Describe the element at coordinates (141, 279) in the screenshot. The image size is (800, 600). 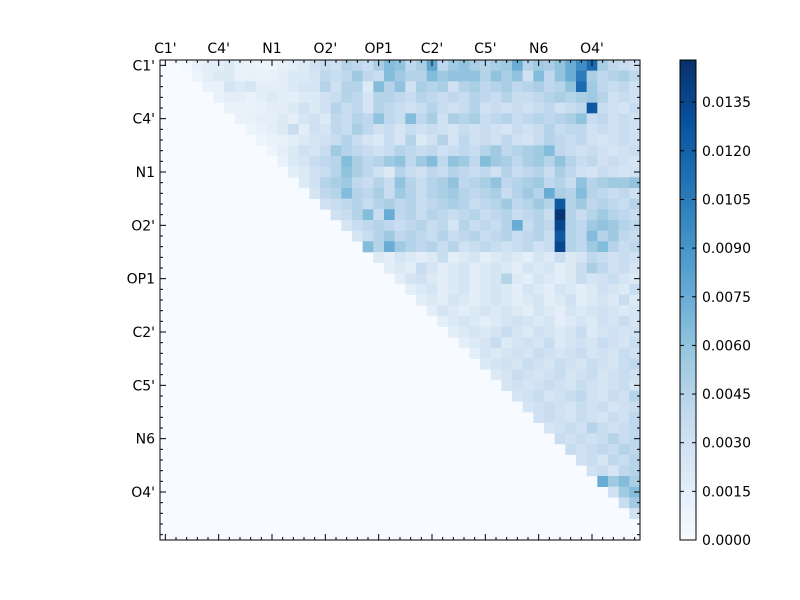
I see `y-axis-tick-labels: C1' C4' N1 O2' OP1 C2' C5' N6 O4'` at that location.